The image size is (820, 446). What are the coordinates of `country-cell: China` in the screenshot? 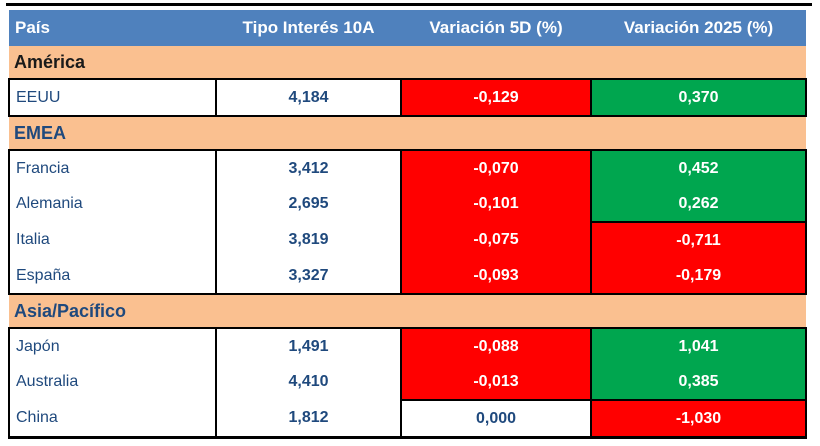 It's located at (112, 419).